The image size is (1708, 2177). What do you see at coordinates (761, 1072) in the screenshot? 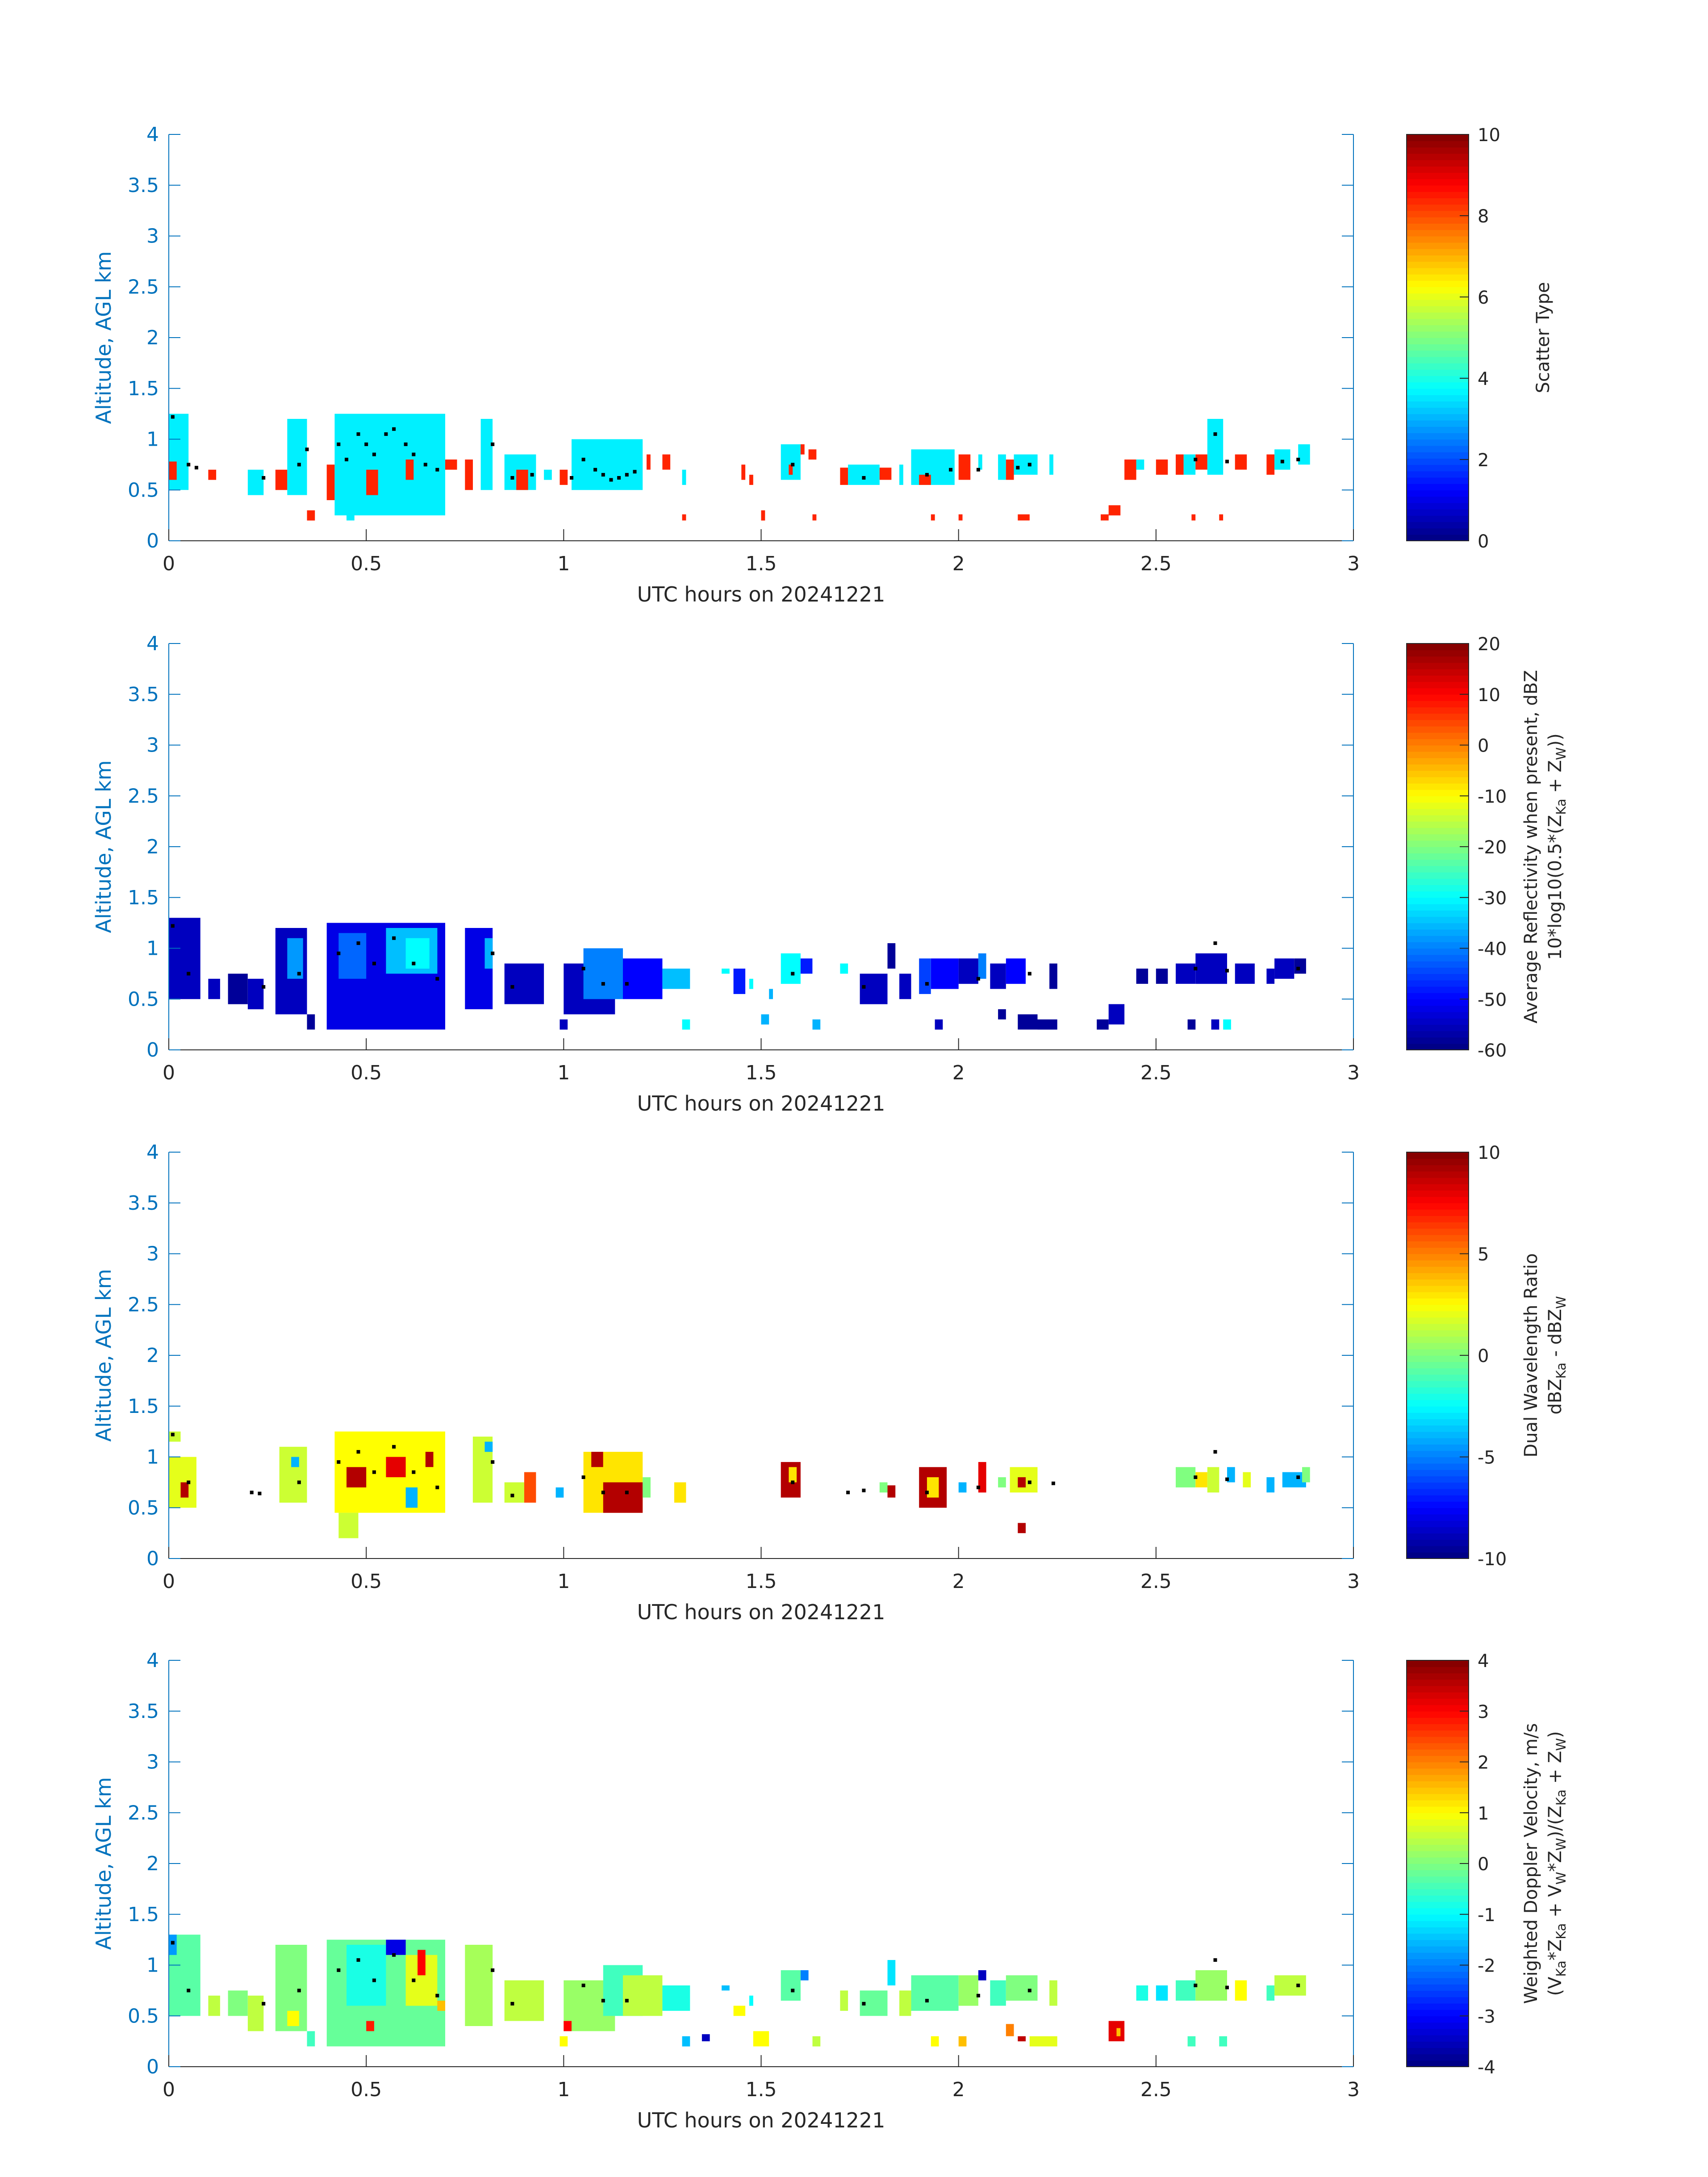
I see `x-tick-label: 1.5` at bounding box center [761, 1072].